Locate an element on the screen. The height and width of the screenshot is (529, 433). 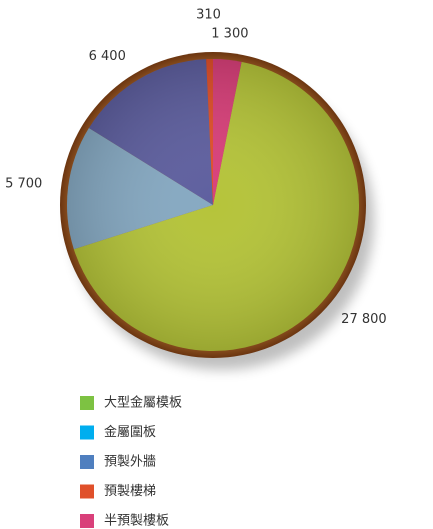
data-label: 5 700 is located at coordinates (23, 183).